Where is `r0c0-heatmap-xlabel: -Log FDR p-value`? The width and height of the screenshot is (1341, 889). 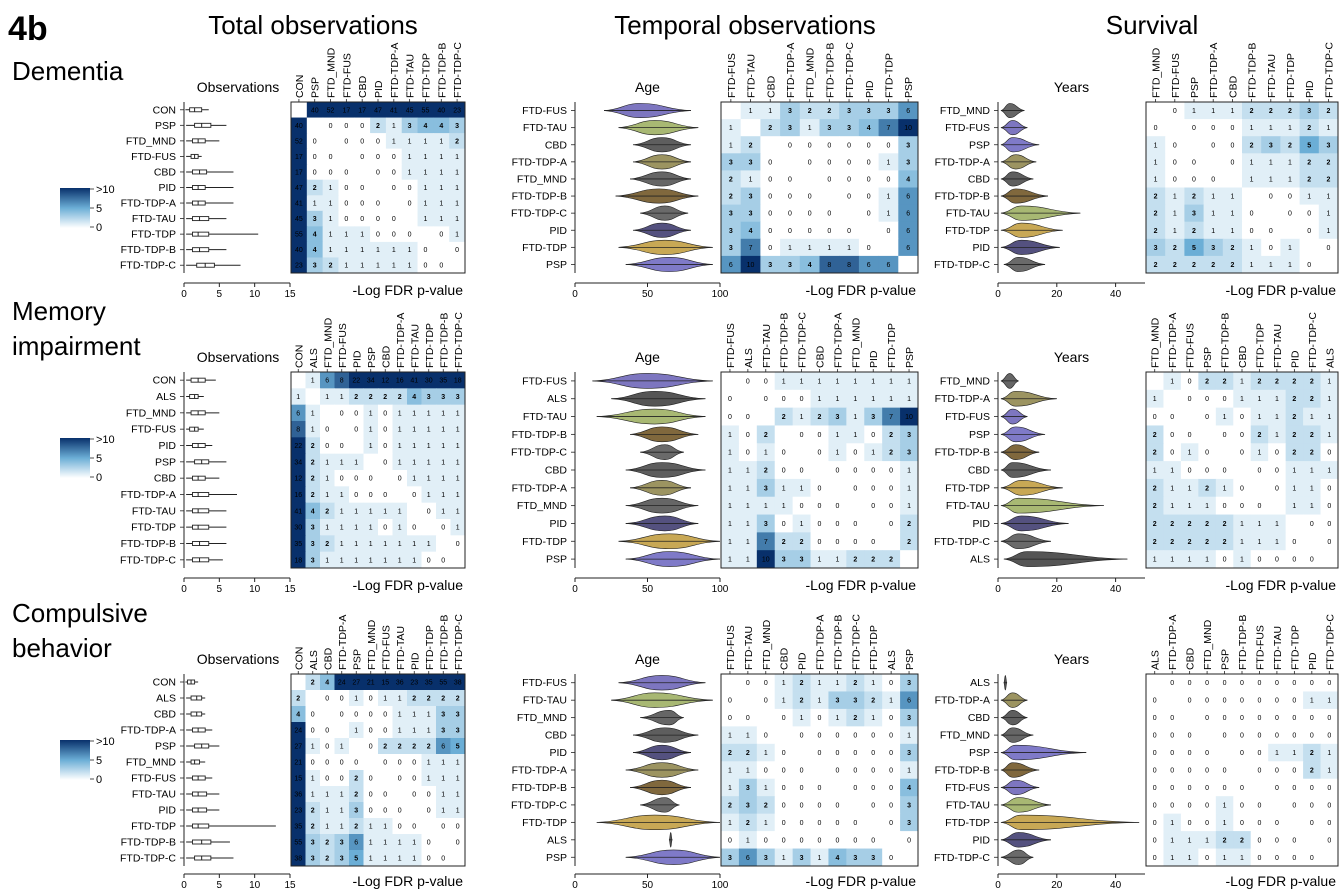 r0c0-heatmap-xlabel: -Log FDR p-value is located at coordinates (408, 290).